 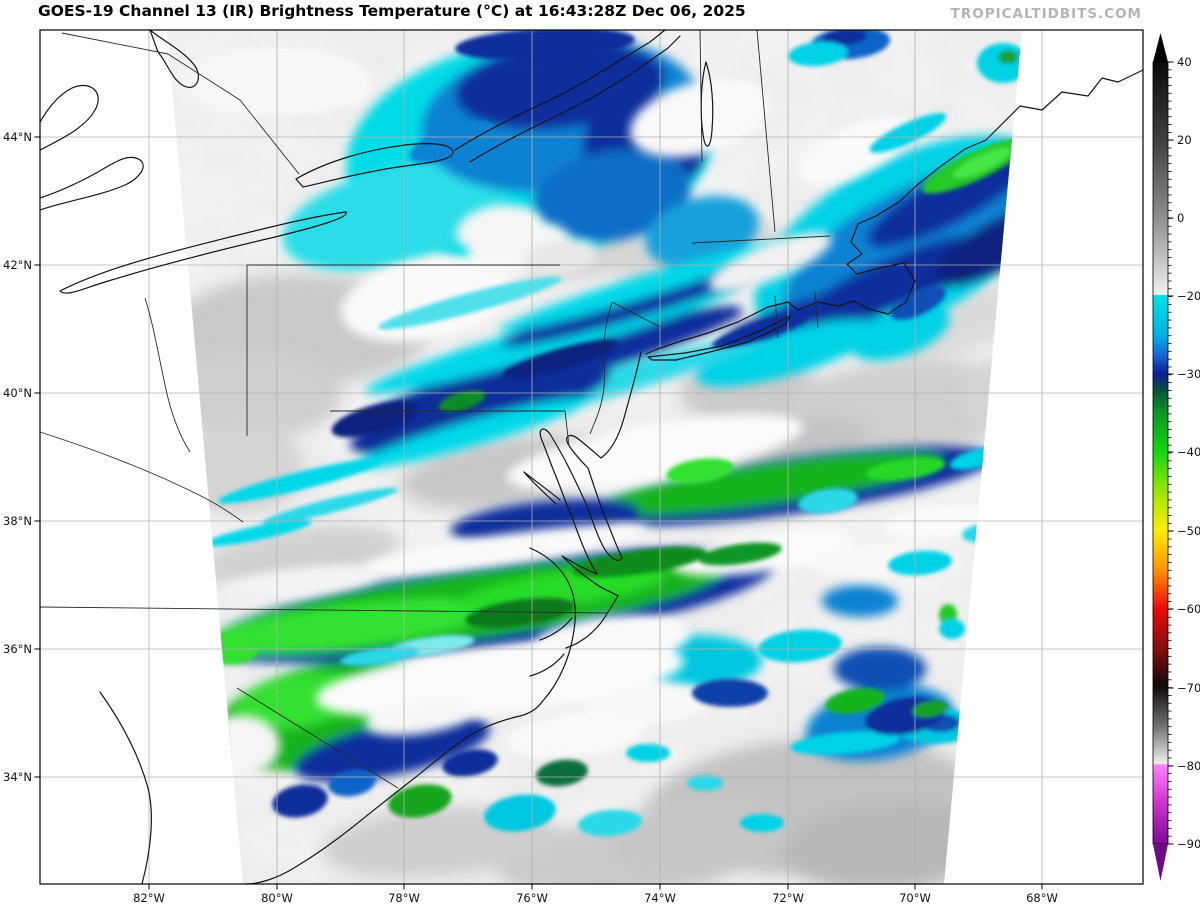 I want to click on lat-tick-label: 34°N, so click(x=17, y=777).